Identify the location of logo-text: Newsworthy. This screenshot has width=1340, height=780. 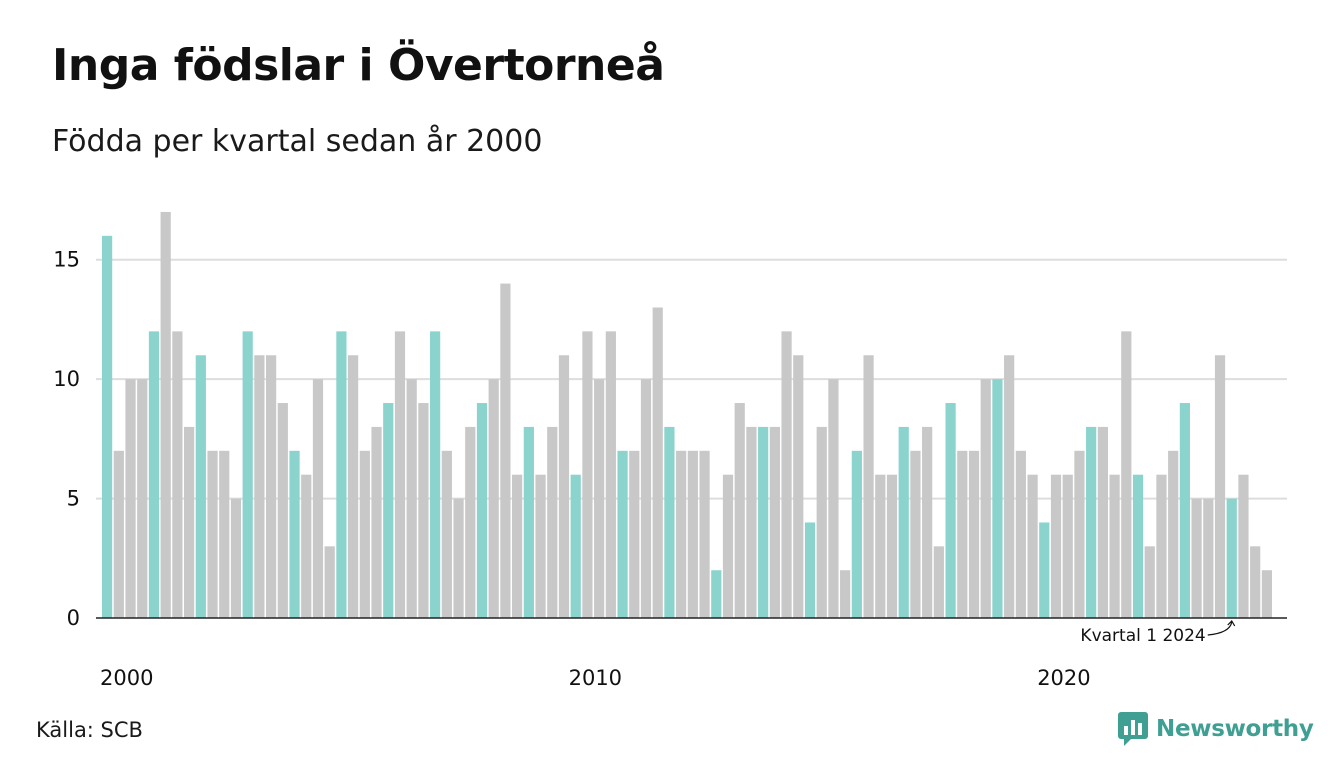
(1235, 729).